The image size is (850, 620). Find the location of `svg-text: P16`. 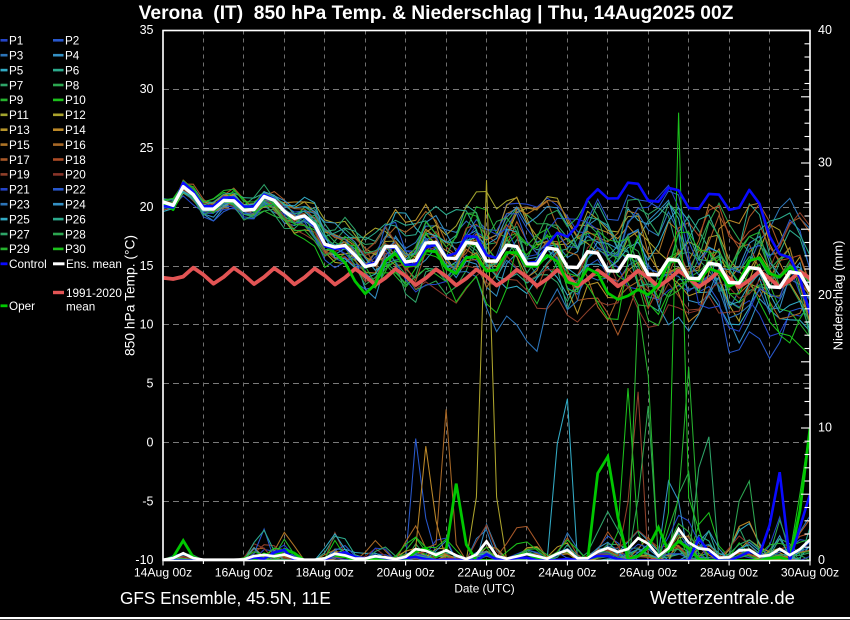

svg-text: P16 is located at coordinates (75, 145).